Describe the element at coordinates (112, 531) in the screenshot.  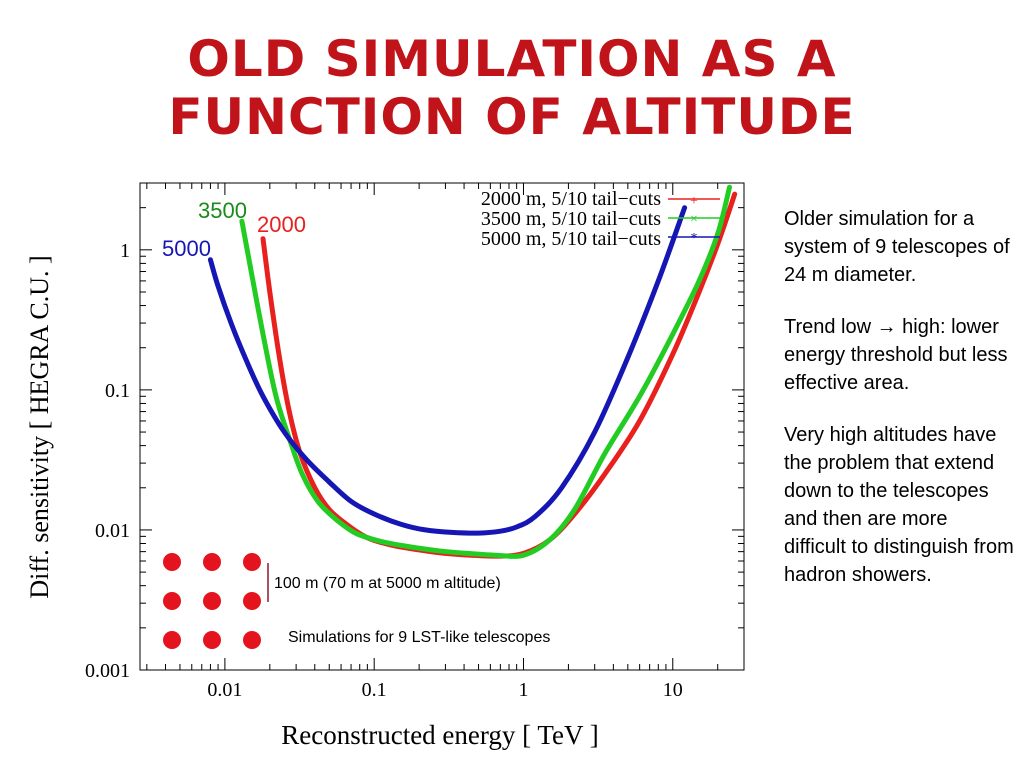
I see `y-tick-label: 0.01` at that location.